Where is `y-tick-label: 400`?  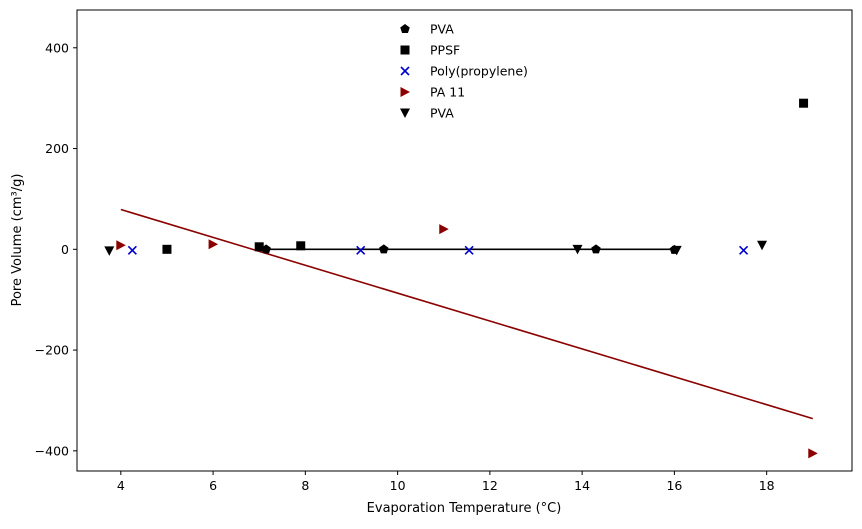 y-tick-label: 400 is located at coordinates (57, 47).